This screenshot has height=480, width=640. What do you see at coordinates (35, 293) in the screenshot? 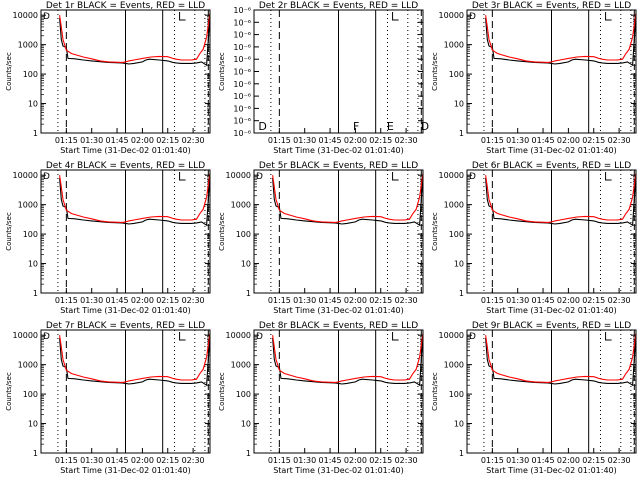
I see `y-tick-label: 1` at bounding box center [35, 293].